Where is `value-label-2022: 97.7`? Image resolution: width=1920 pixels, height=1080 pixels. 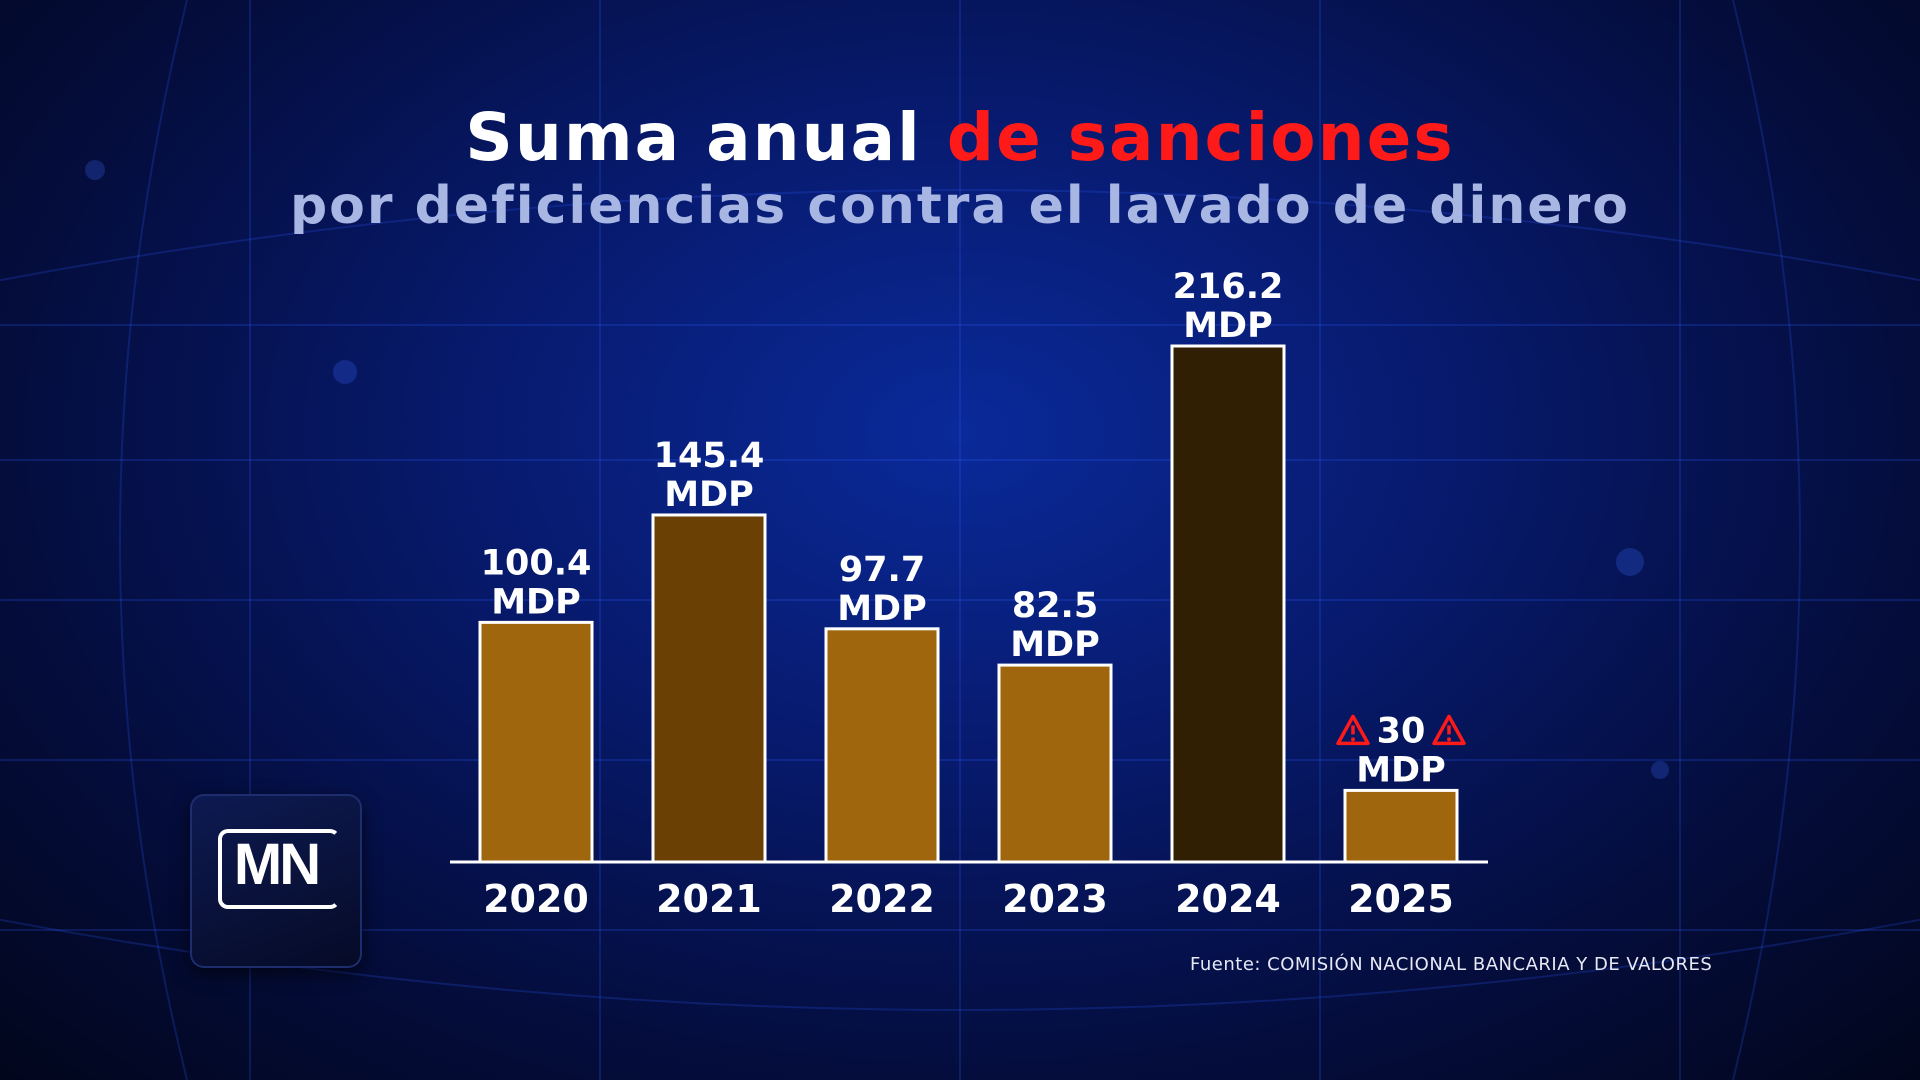
value-label-2022: 97.7 is located at coordinates (882, 570).